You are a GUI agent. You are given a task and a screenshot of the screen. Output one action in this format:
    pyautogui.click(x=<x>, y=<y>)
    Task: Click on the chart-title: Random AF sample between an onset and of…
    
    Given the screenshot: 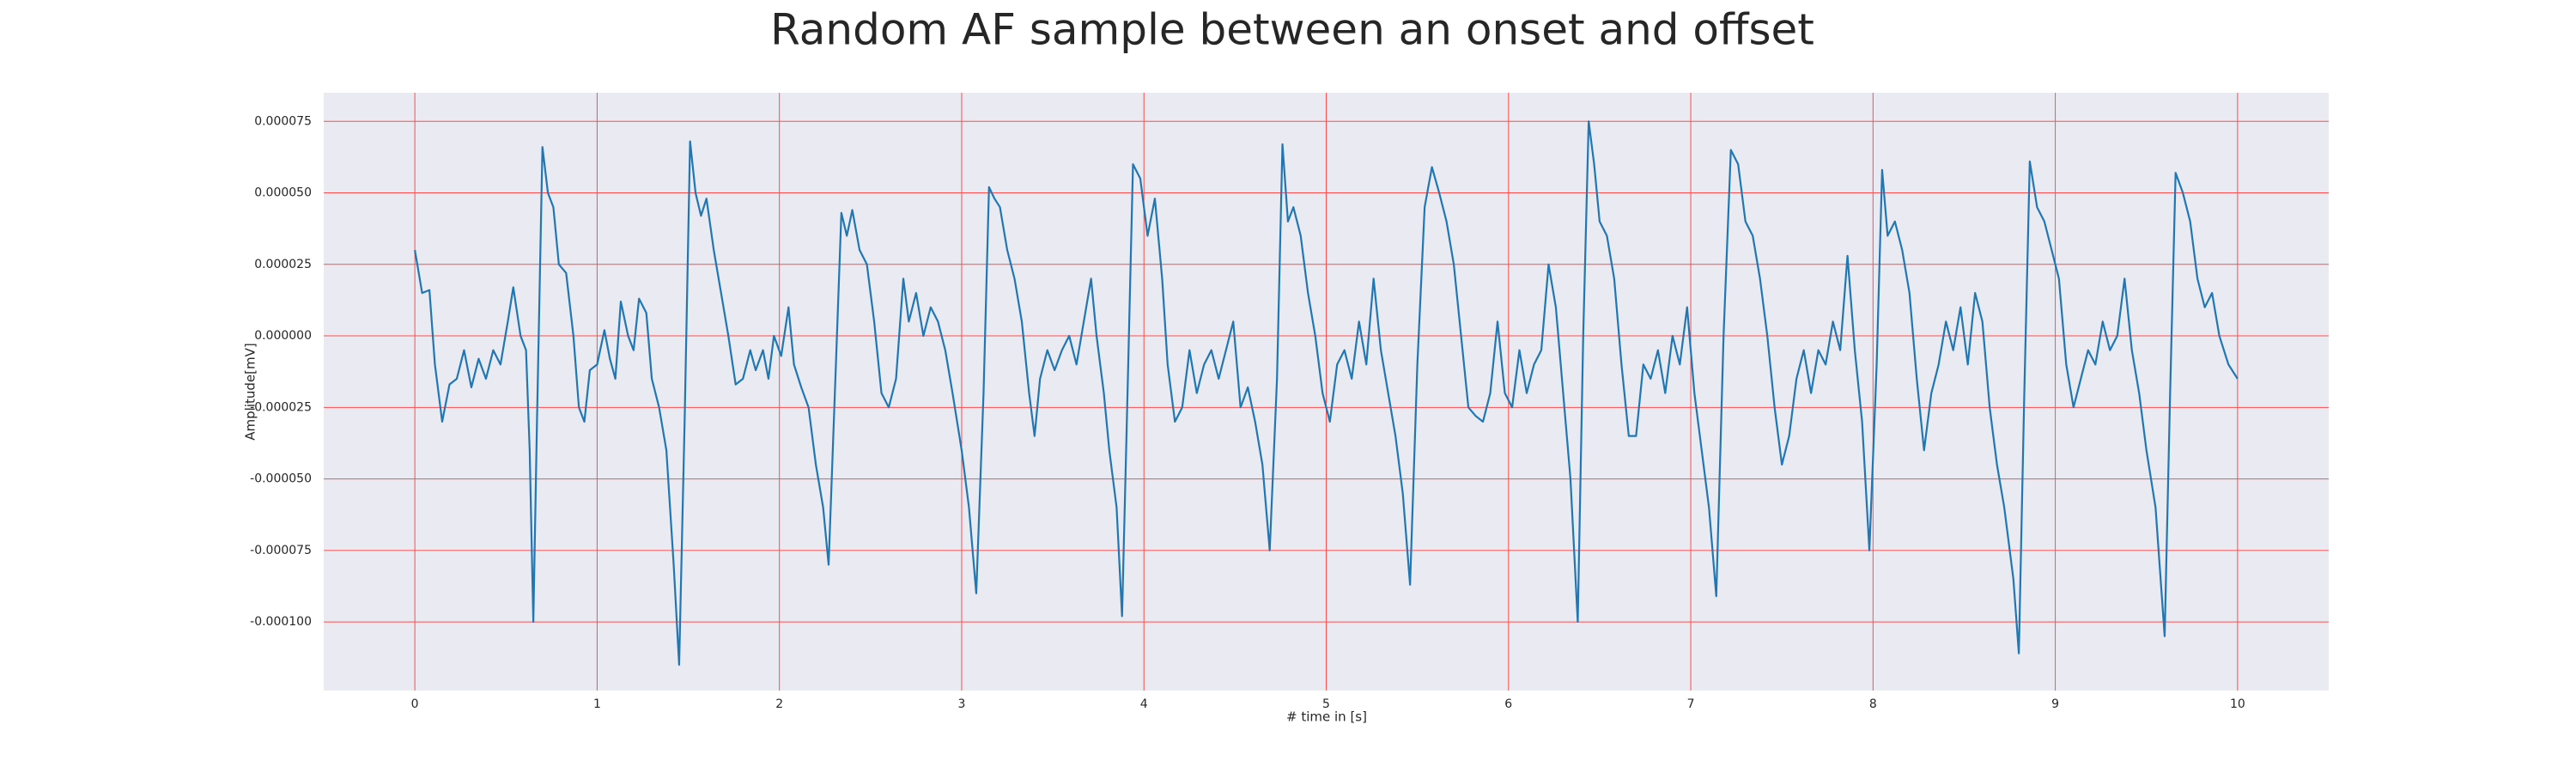 What is the action you would take?
    pyautogui.click(x=1292, y=30)
    